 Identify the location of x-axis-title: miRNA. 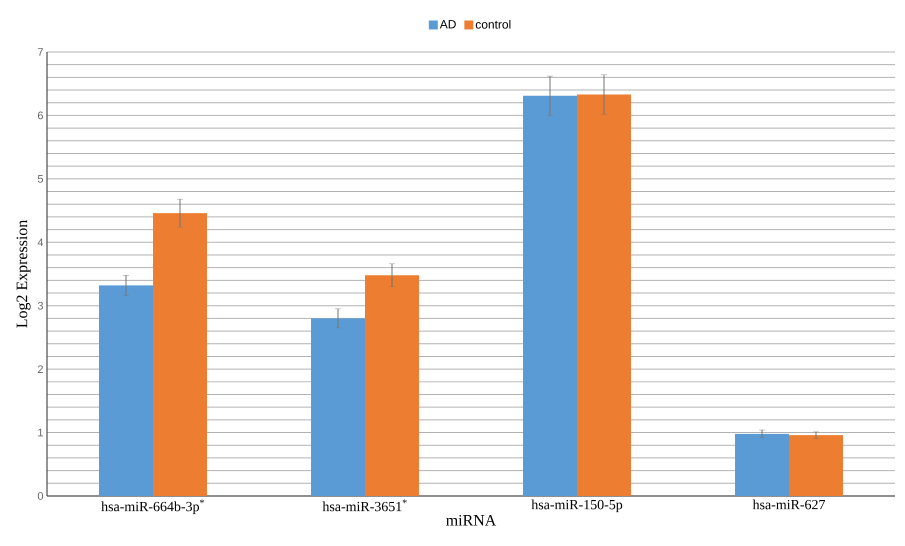
(471, 520).